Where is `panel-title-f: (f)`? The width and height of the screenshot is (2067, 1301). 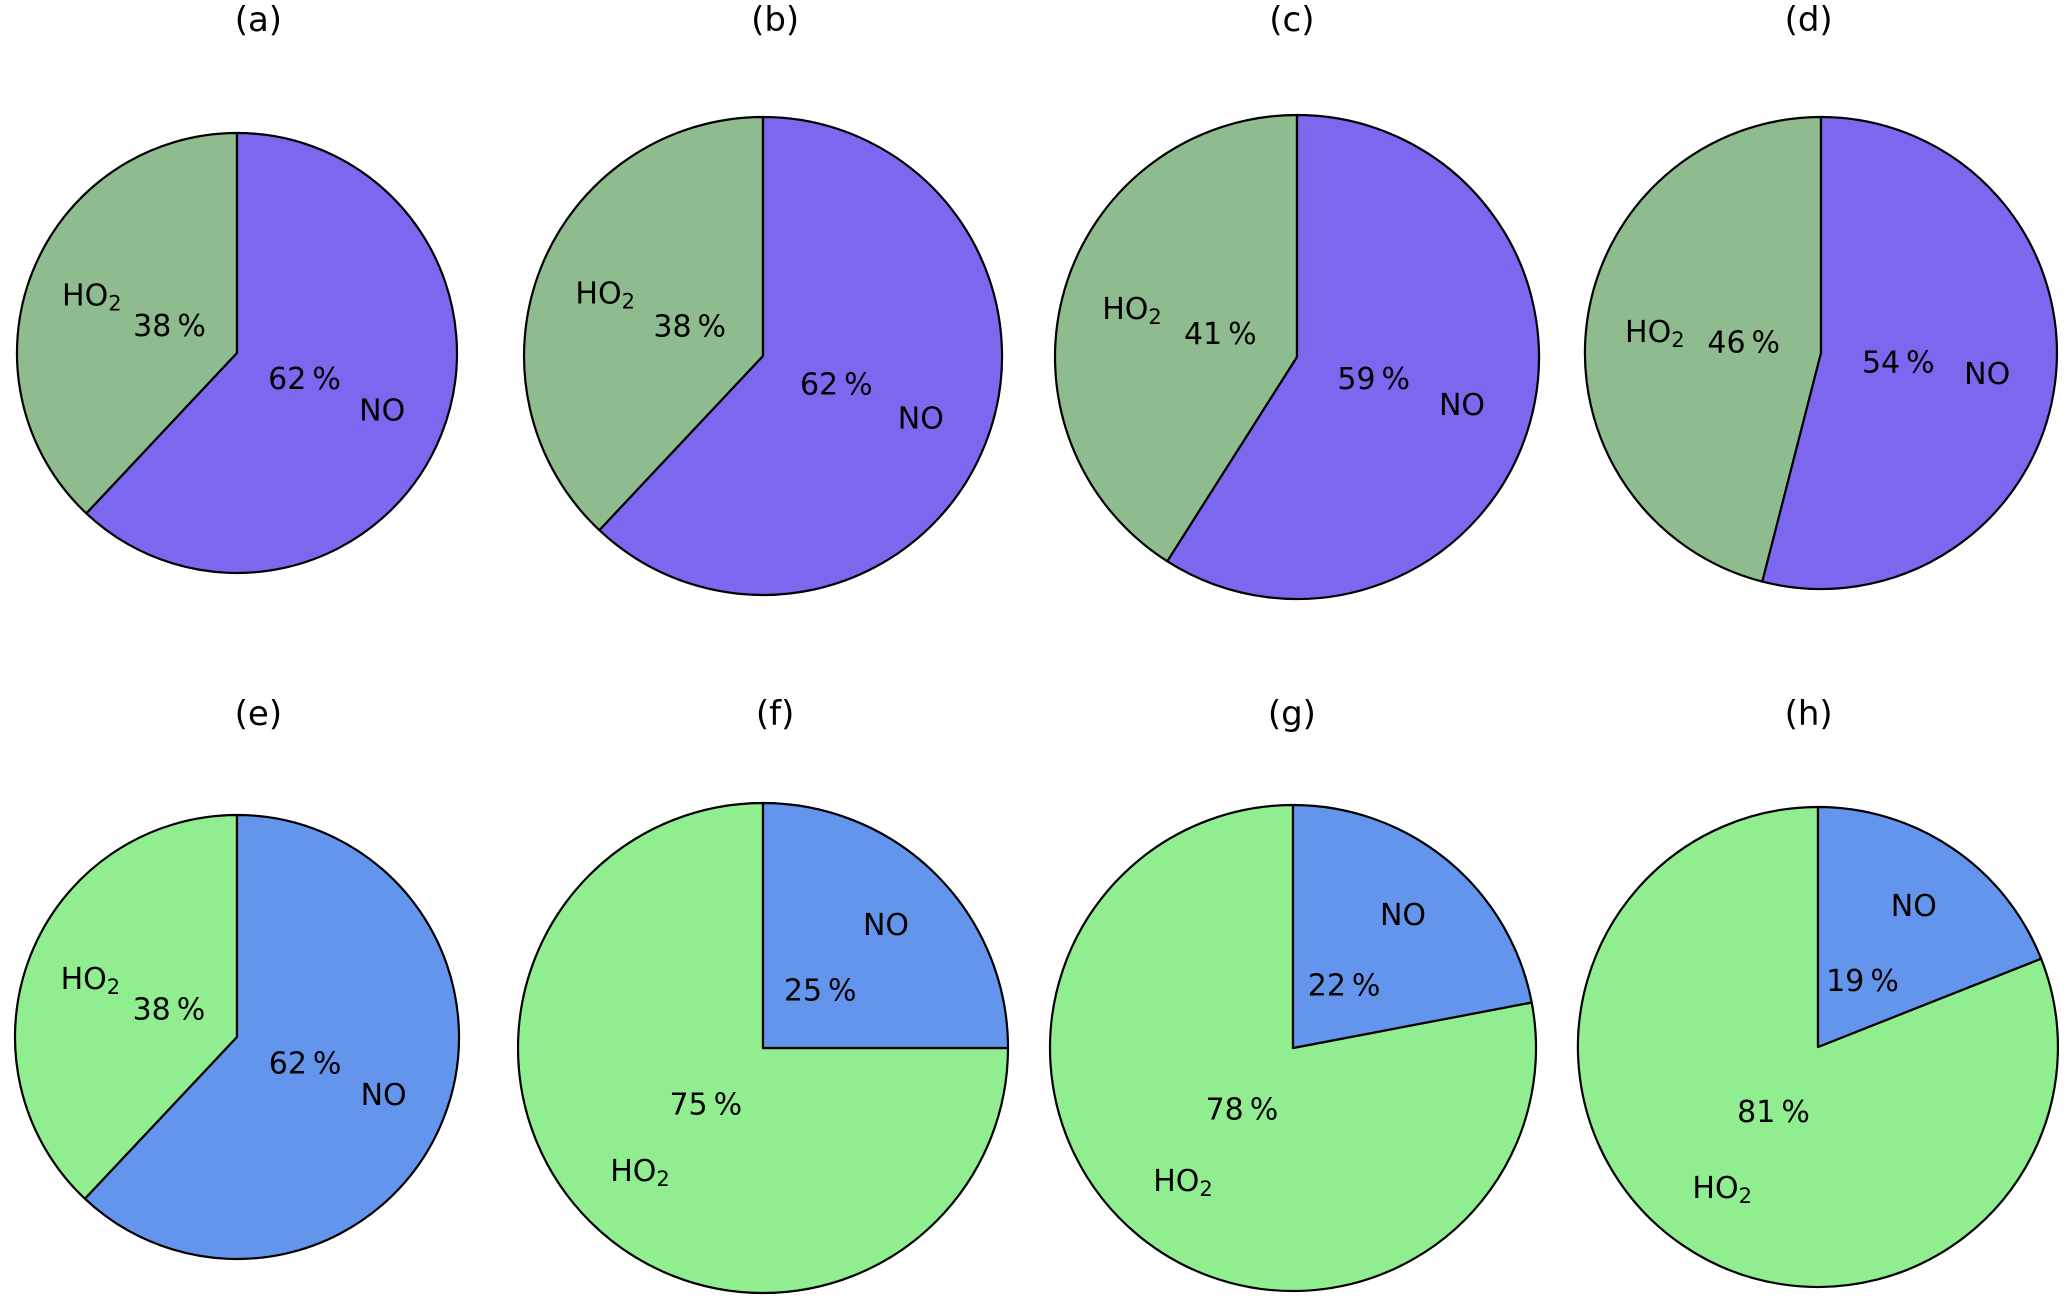 panel-title-f: (f) is located at coordinates (775, 714).